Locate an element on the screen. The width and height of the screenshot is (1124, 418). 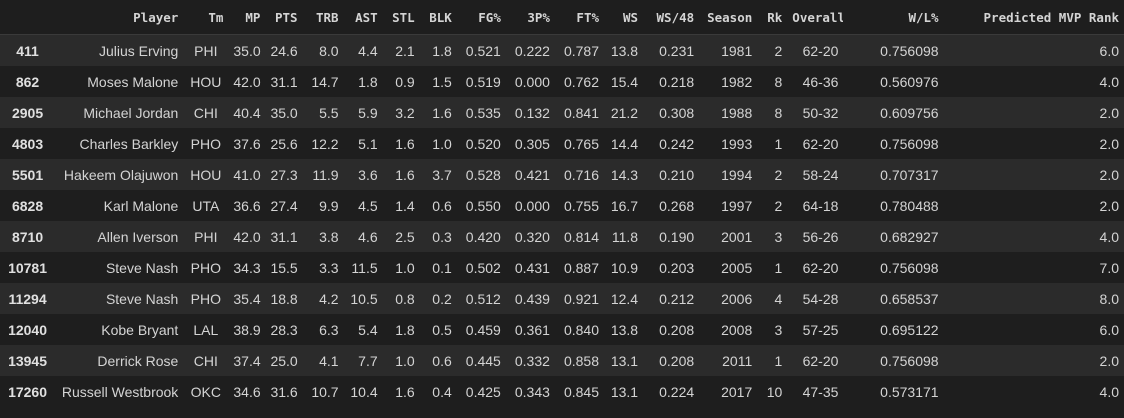
trb-cell: 3.3 is located at coordinates (329, 267).